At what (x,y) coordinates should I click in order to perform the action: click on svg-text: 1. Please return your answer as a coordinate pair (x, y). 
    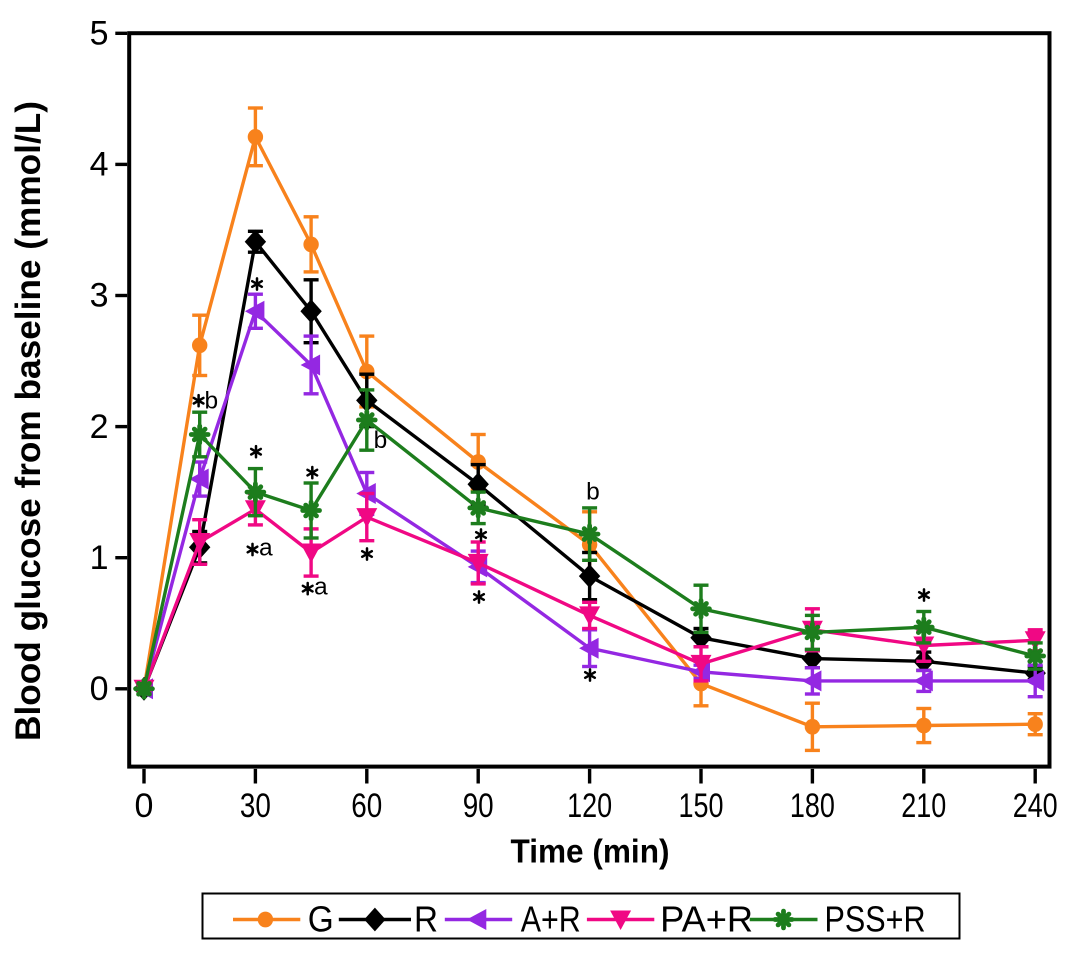
    Looking at the image, I should click on (99, 558).